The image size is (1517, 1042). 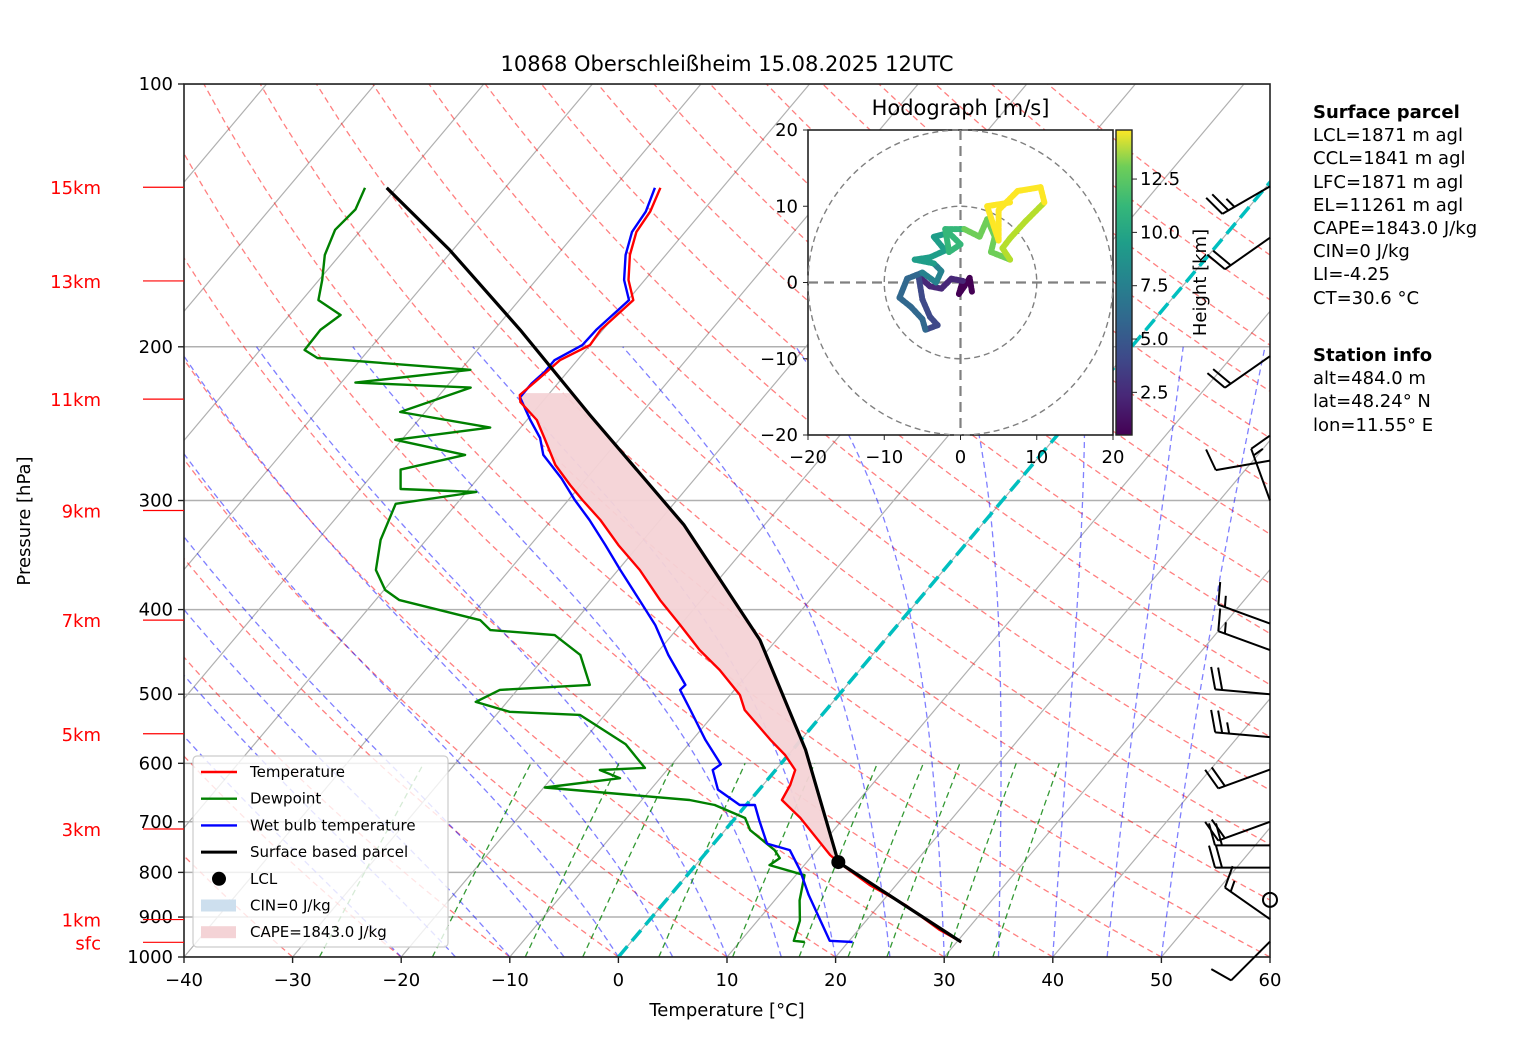 I want to click on latitude-value: lat=48.24° N, so click(x=1372, y=402).